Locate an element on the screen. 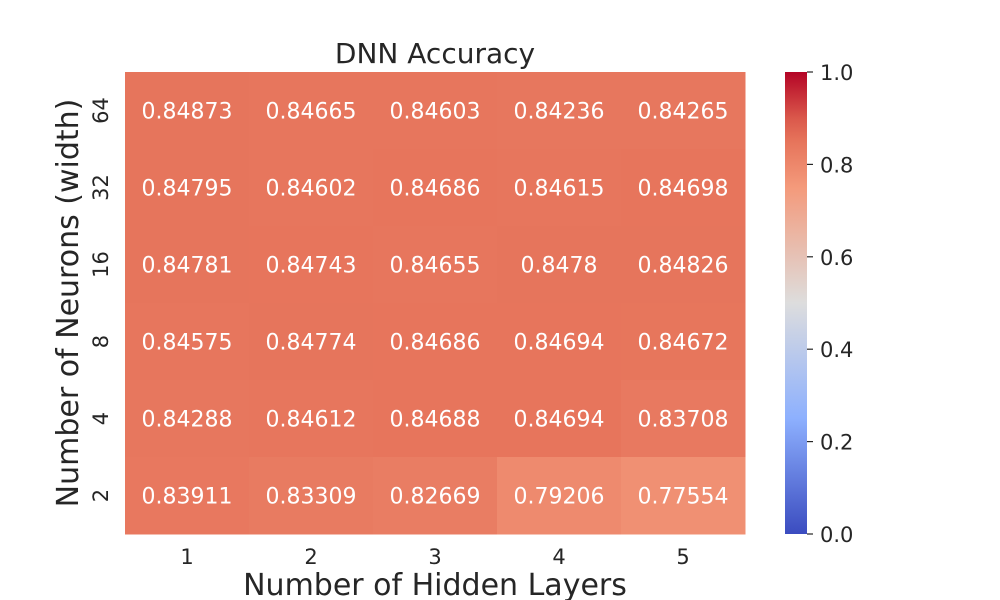 This screenshot has height=600, width=1000. cell-value-label: 0.84774 is located at coordinates (311, 343).